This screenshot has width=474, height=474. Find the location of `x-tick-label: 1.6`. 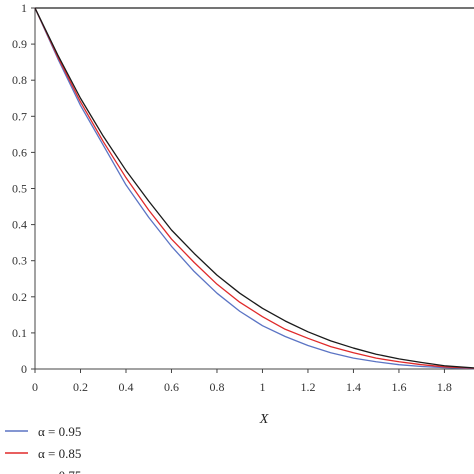

x-tick-label: 1.6 is located at coordinates (398, 387).